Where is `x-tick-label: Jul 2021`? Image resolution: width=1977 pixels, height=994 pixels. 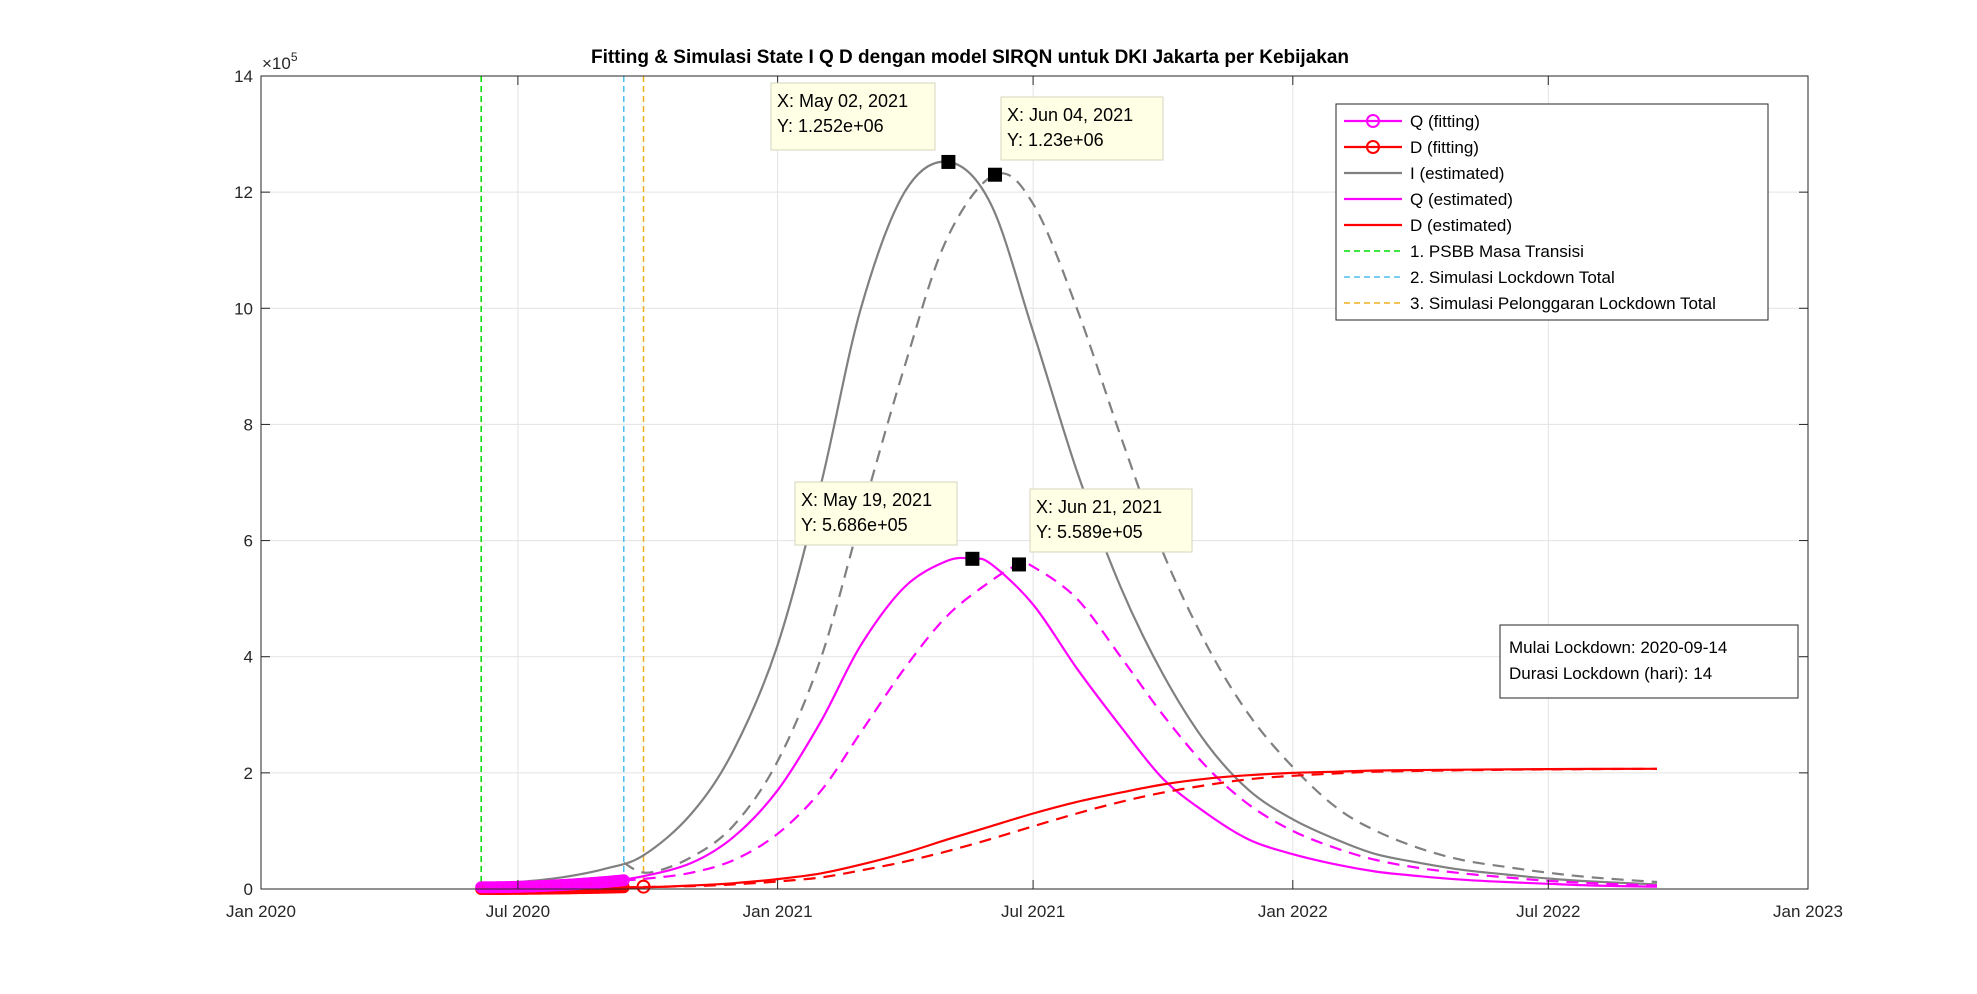 x-tick-label: Jul 2021 is located at coordinates (1033, 911).